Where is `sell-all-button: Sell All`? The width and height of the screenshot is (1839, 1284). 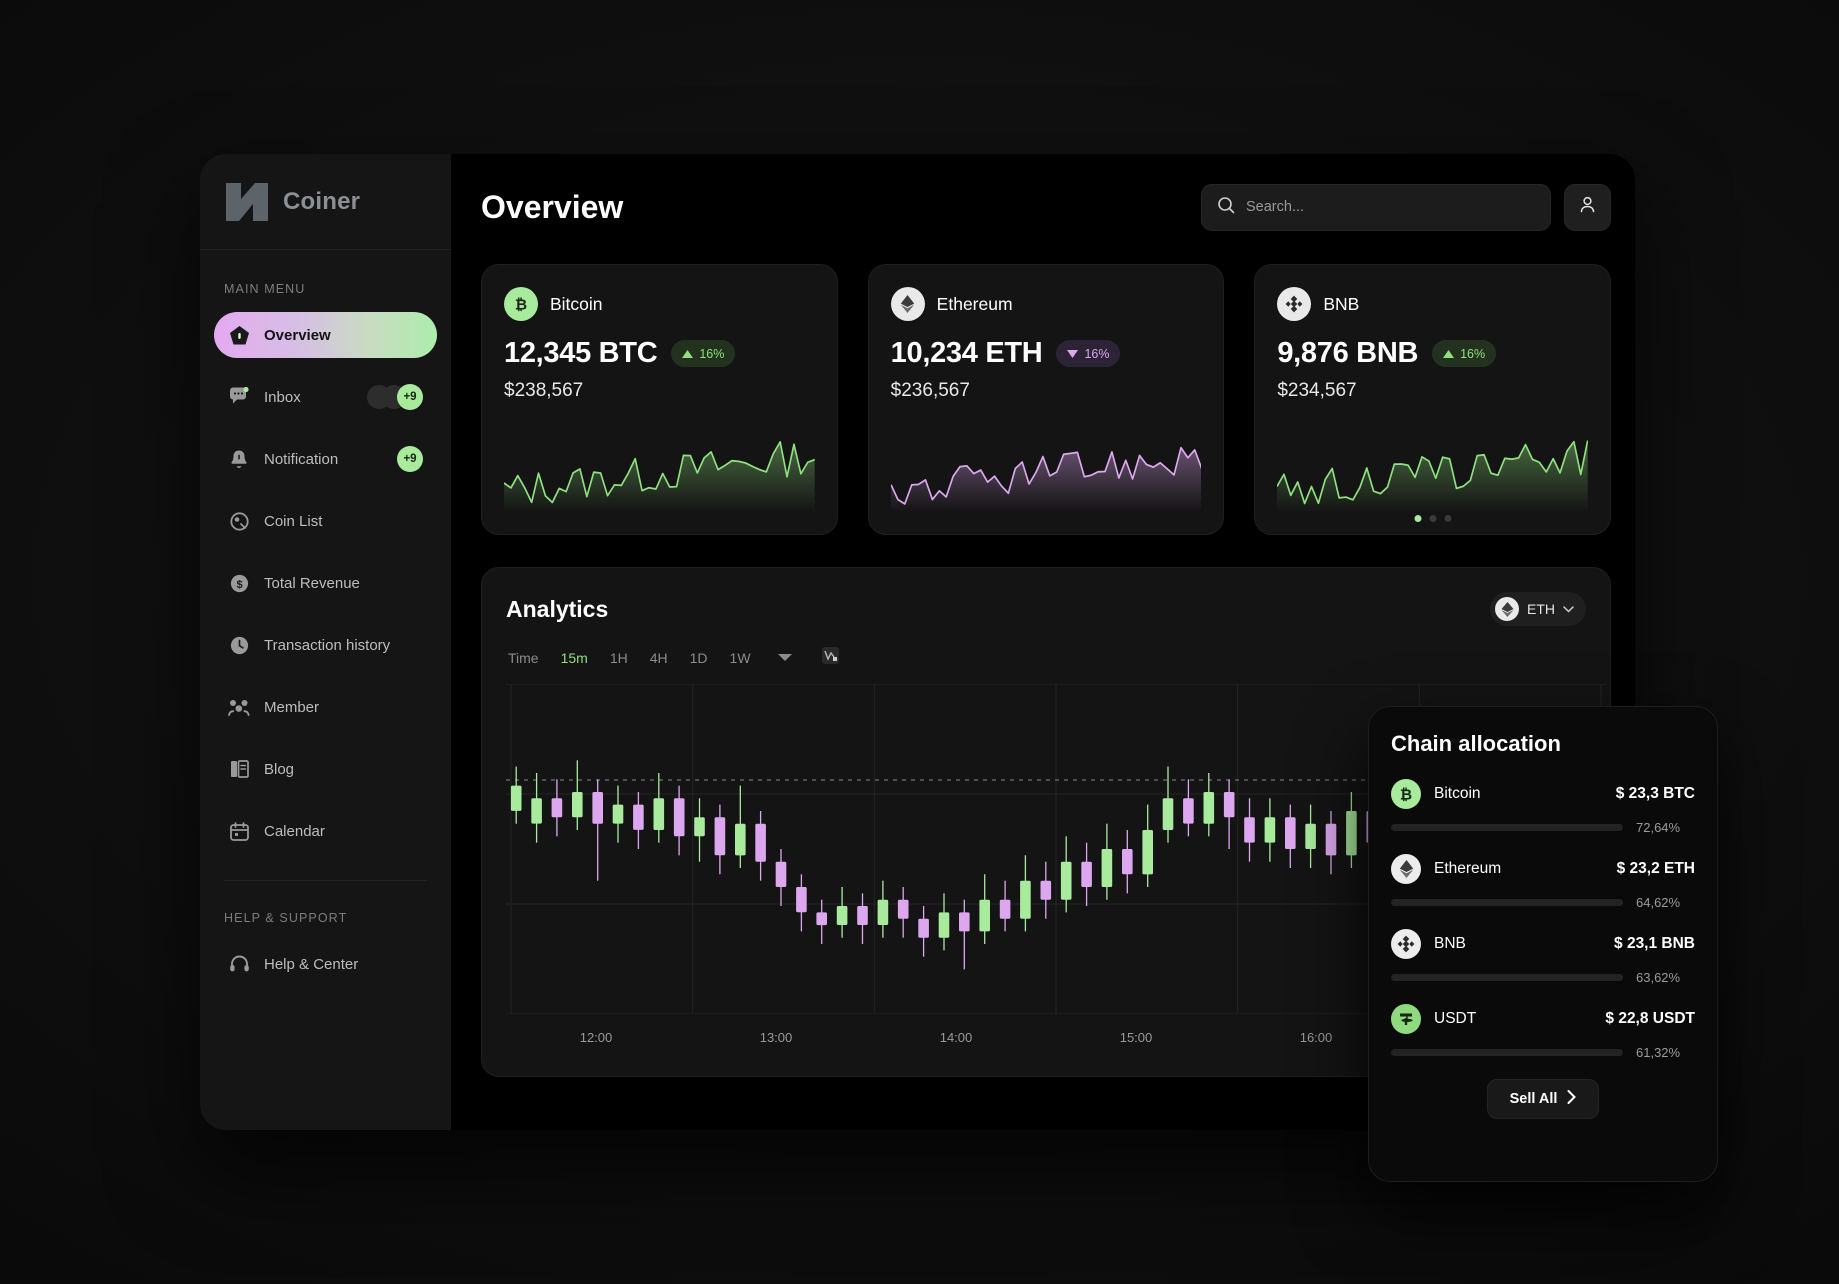 sell-all-button: Sell All is located at coordinates (1543, 1099).